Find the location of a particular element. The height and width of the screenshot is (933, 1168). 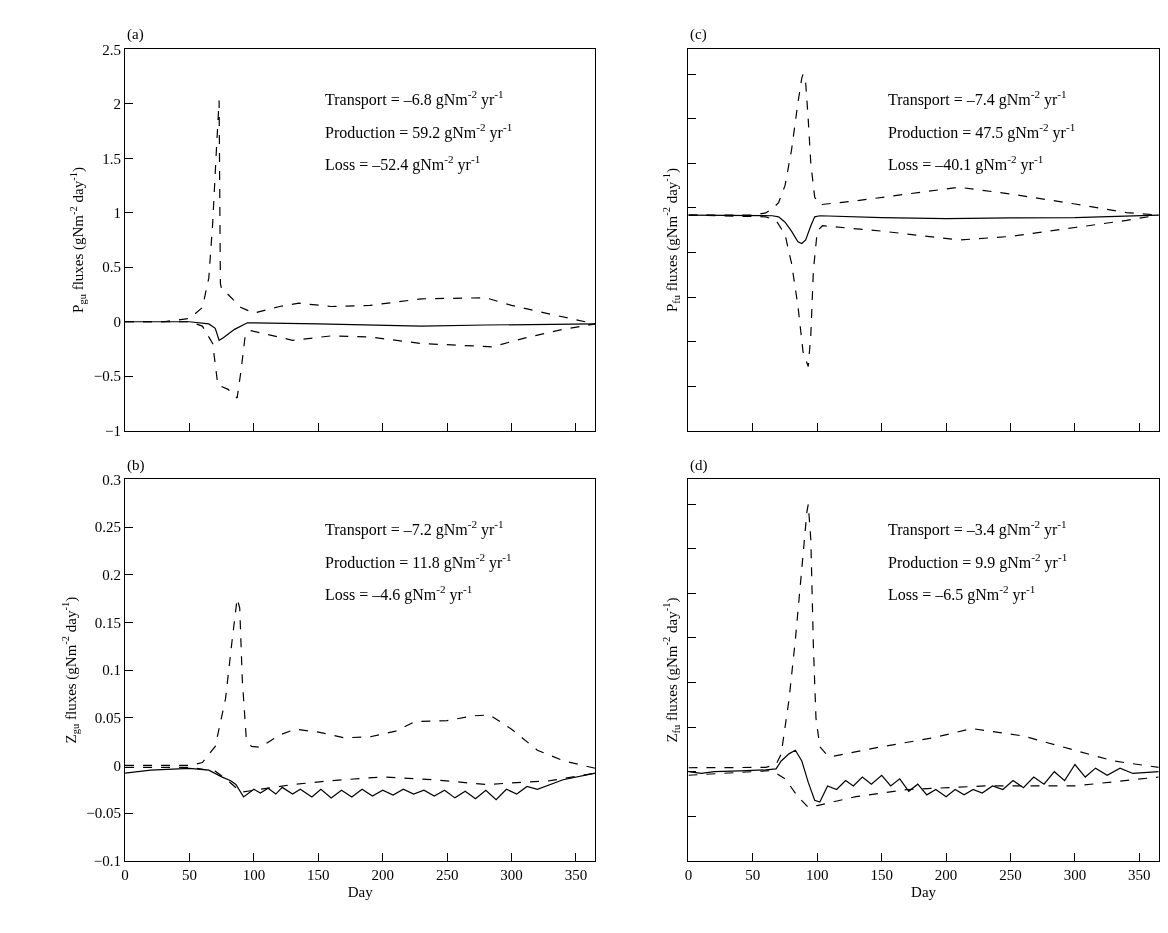

annotation: Loss = –6.5 gNm$^{-2}$ yr$^{-1}$ is located at coordinates (962, 593).